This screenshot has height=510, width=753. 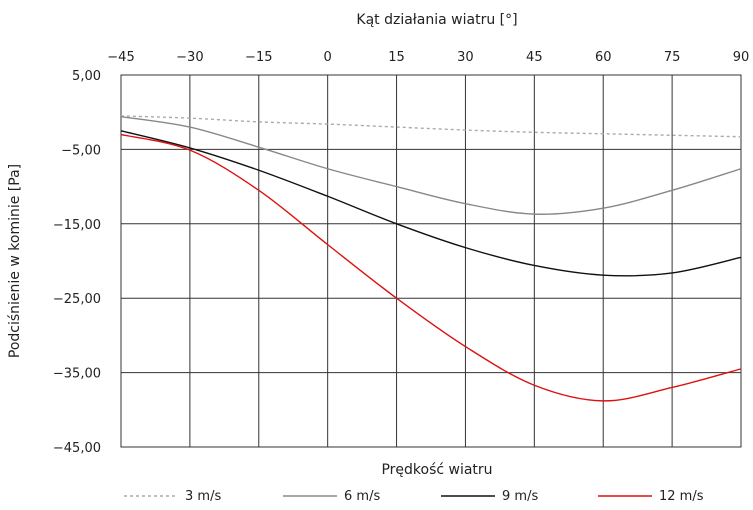 I want to click on y-tick-labels: 5,00 −5,00 −15,00 −25,00 −35,00 −45,00, so click(x=77, y=262).